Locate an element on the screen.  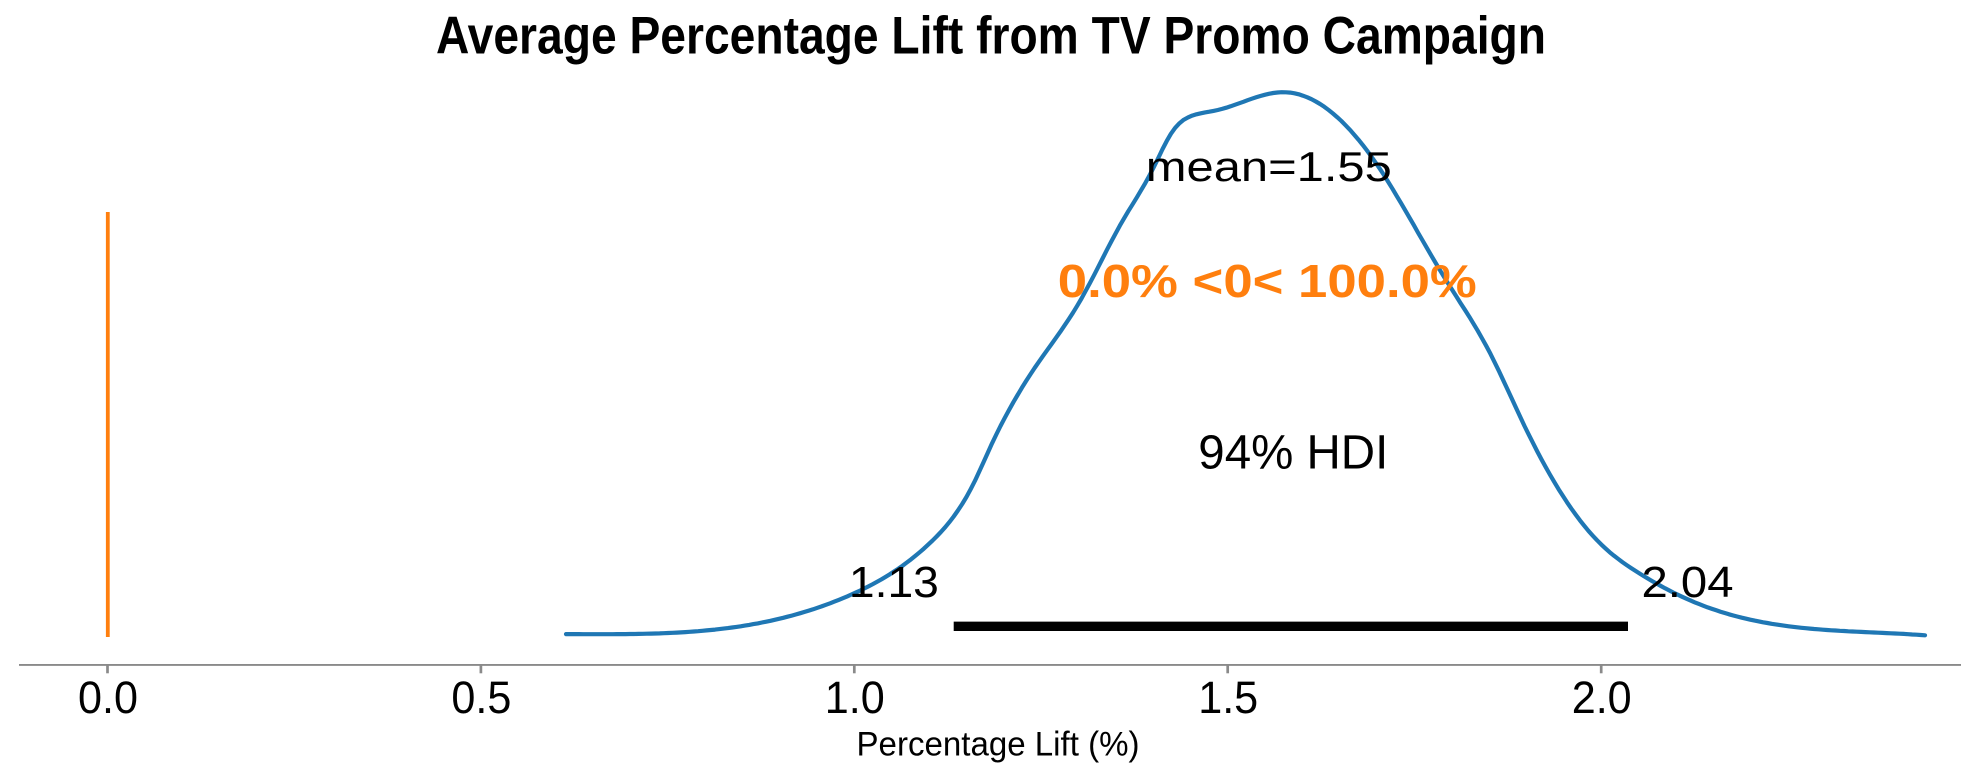
svg-text: 0.0% <0< 100.0% is located at coordinates (1267, 281).